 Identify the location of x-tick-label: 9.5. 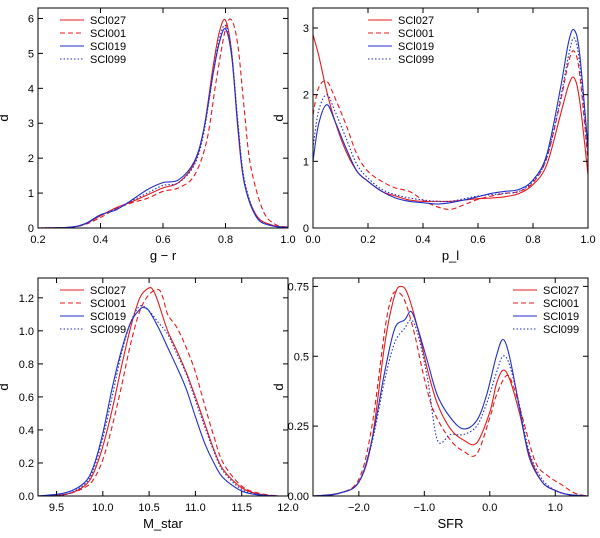
(56, 508).